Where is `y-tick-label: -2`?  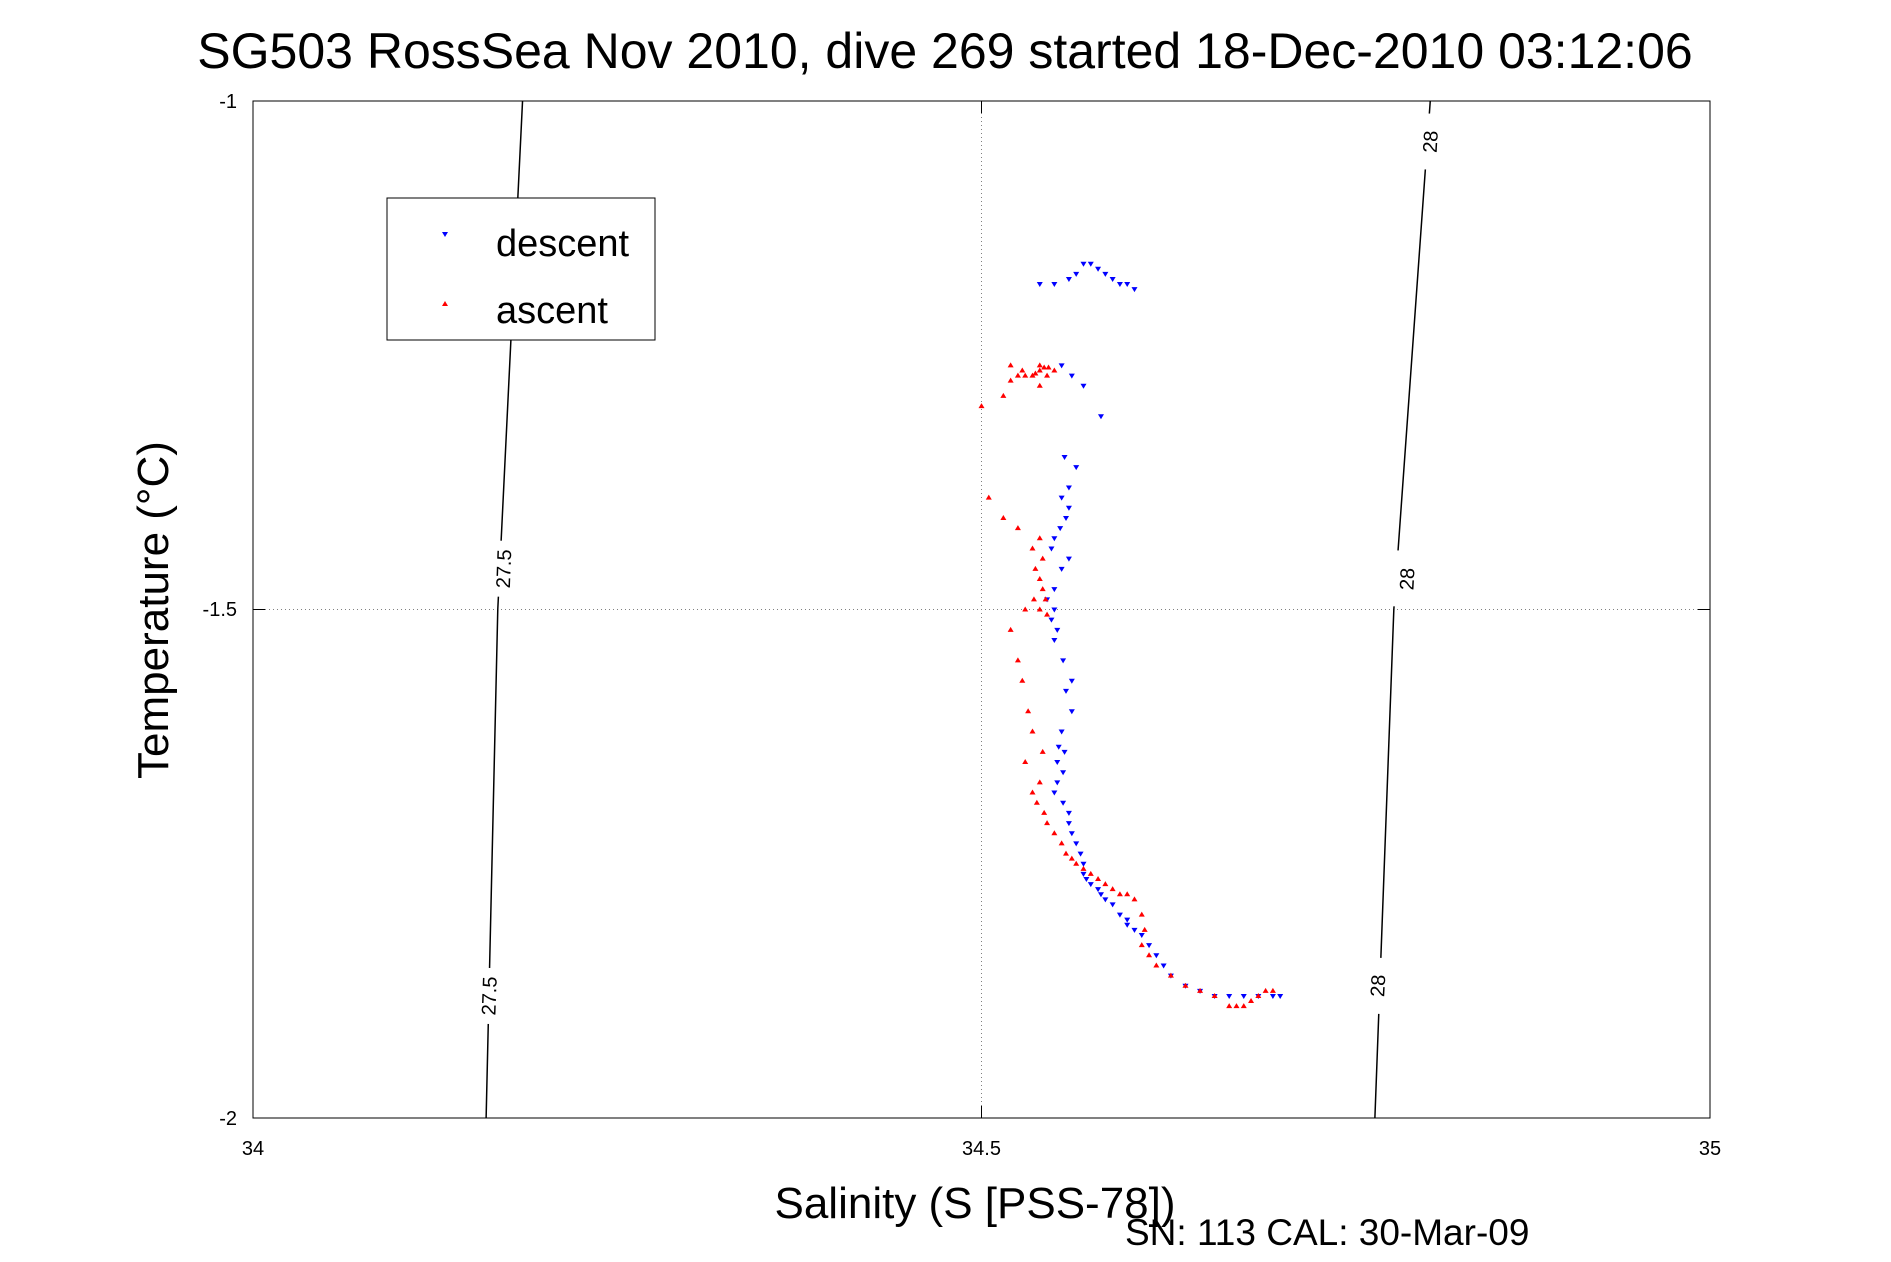 y-tick-label: -2 is located at coordinates (228, 1119).